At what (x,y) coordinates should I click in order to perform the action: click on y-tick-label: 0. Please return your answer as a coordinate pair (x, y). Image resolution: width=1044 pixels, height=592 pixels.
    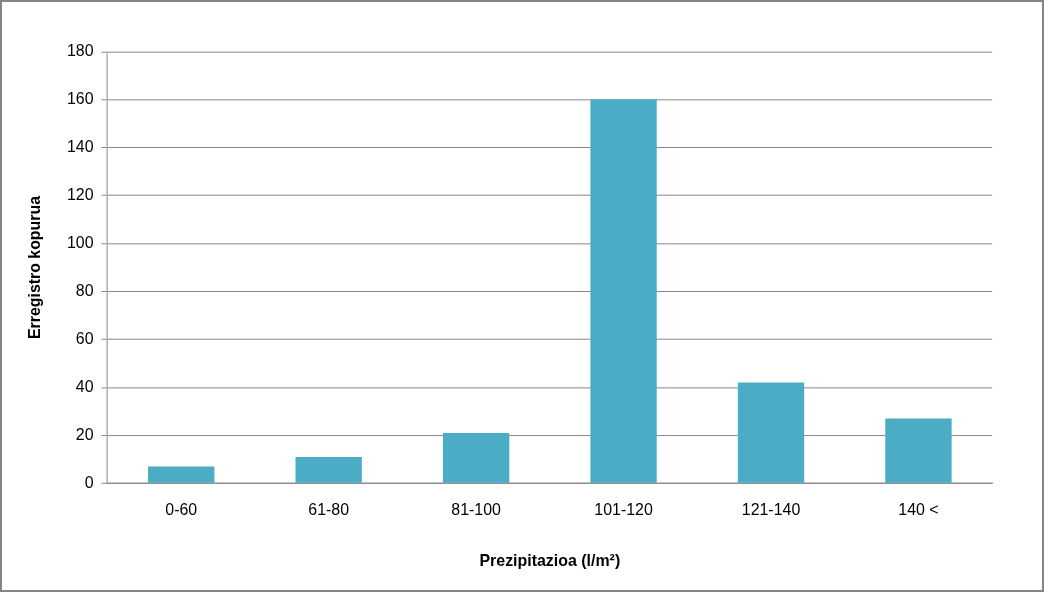
    Looking at the image, I should click on (89, 482).